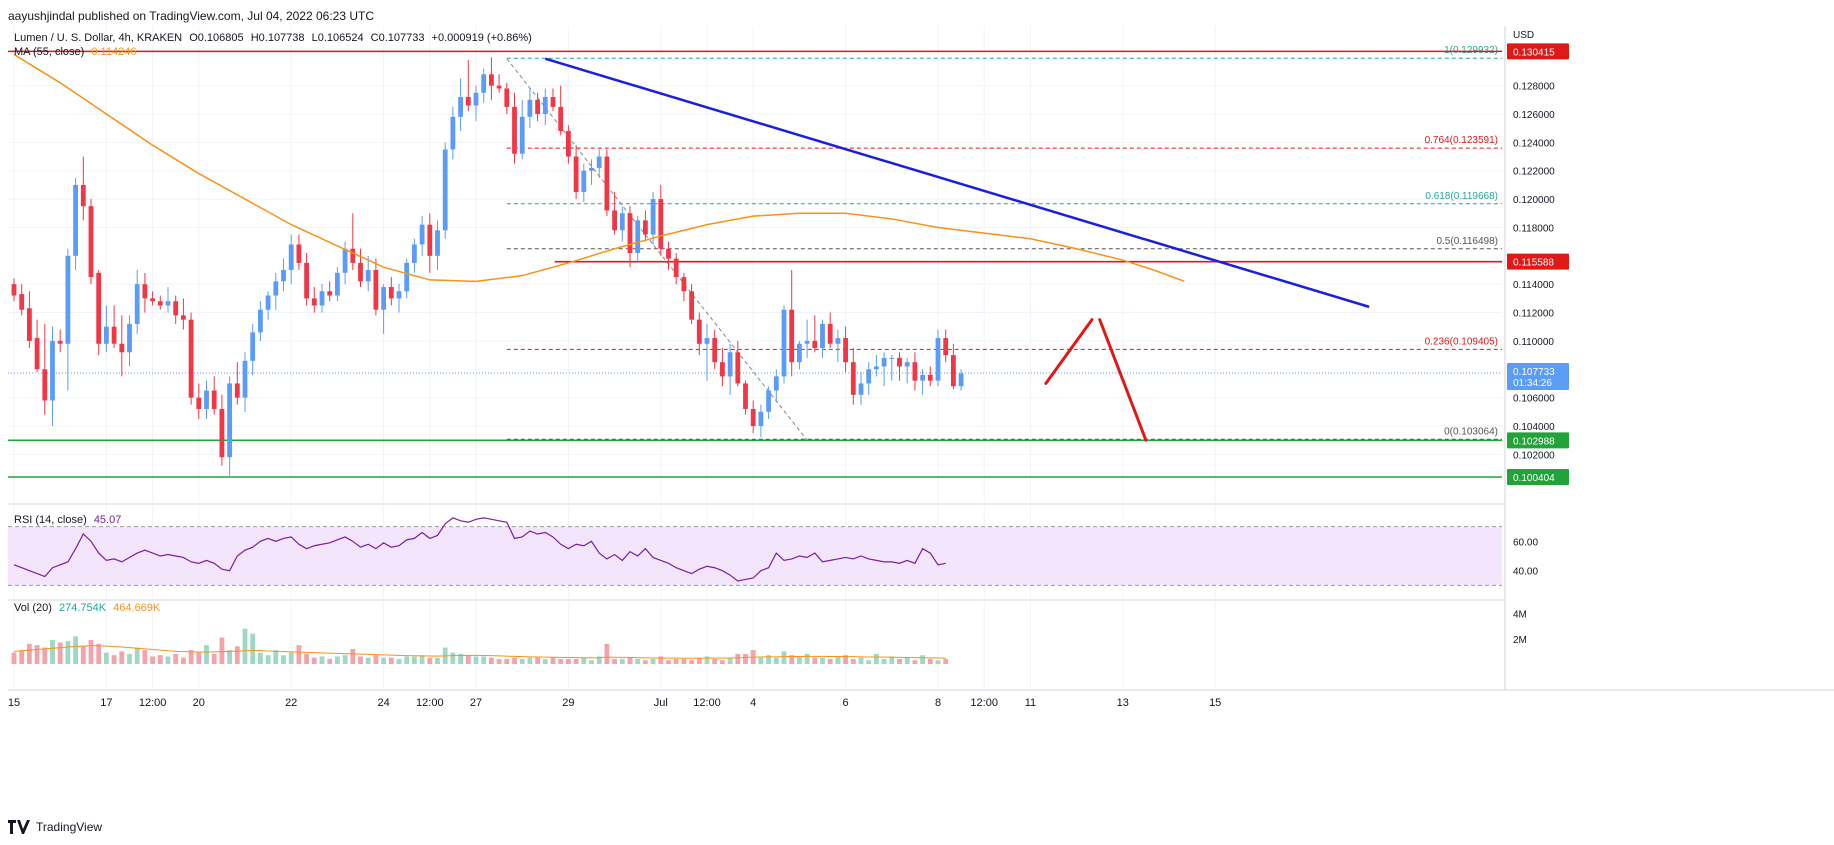 The image size is (1834, 845). Describe the element at coordinates (49, 52) in the screenshot. I see `ma-label: MA (55, close)` at that location.